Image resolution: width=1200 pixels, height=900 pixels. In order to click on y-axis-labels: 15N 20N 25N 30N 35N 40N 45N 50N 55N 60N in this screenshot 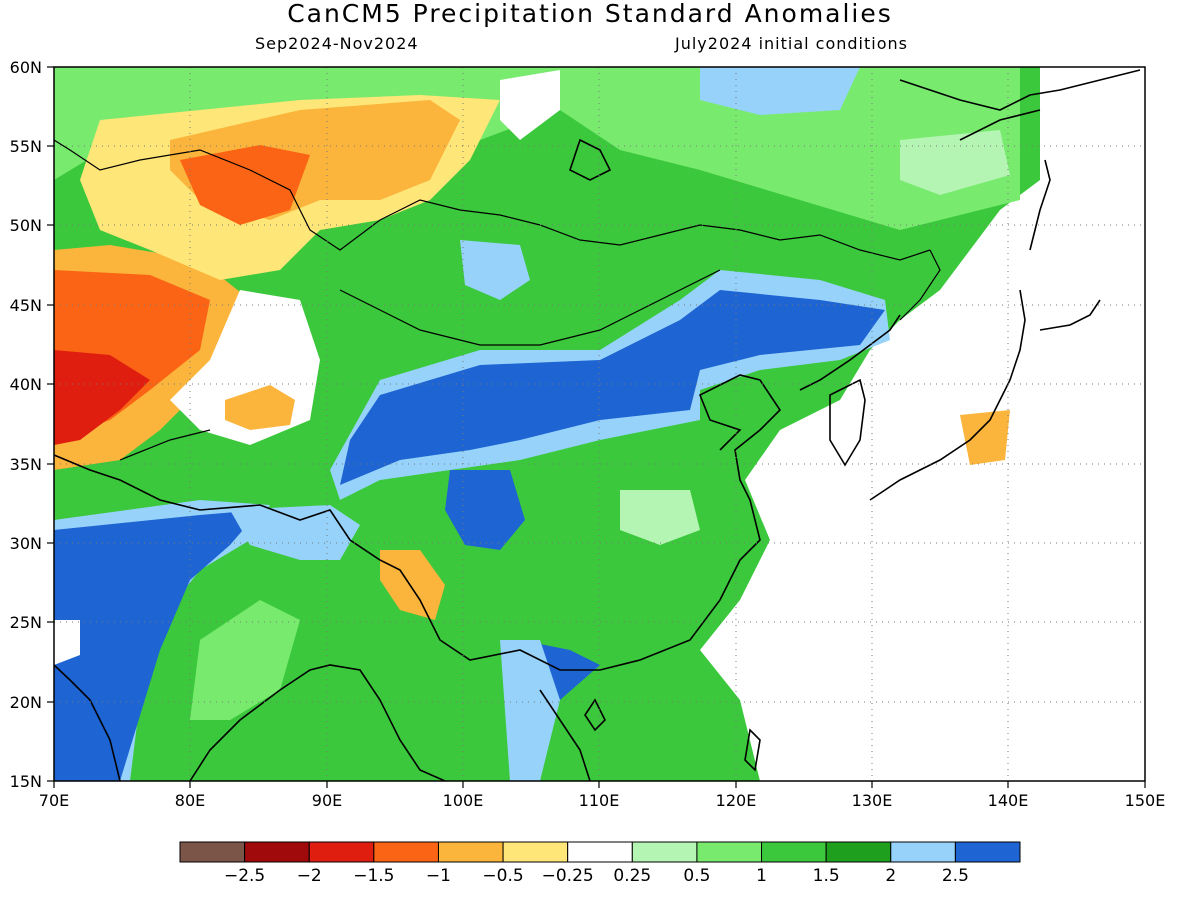, I will do `click(26, 424)`.